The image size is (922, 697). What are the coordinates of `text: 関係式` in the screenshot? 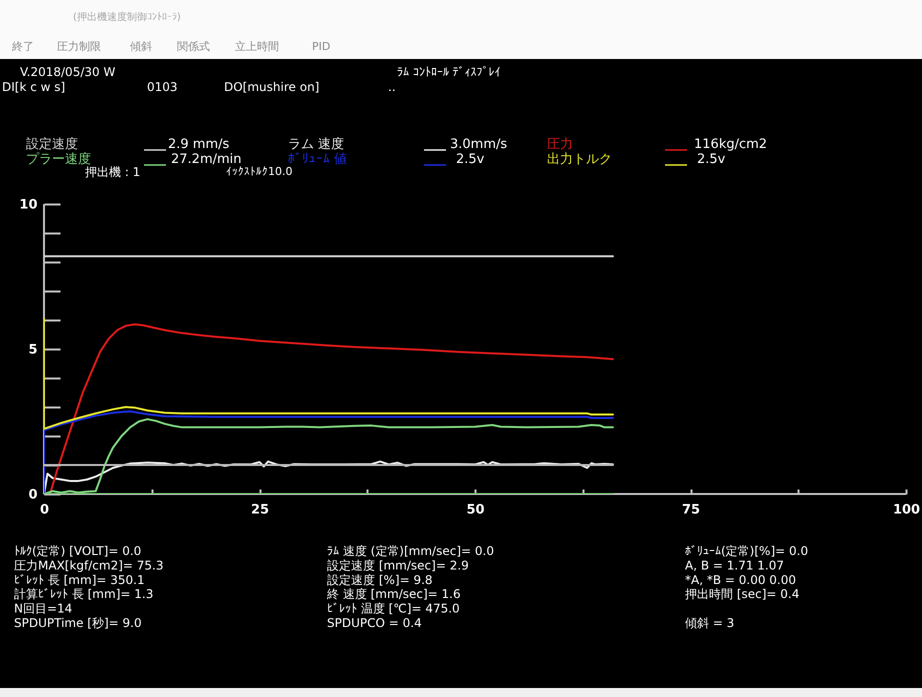 It's located at (193, 46).